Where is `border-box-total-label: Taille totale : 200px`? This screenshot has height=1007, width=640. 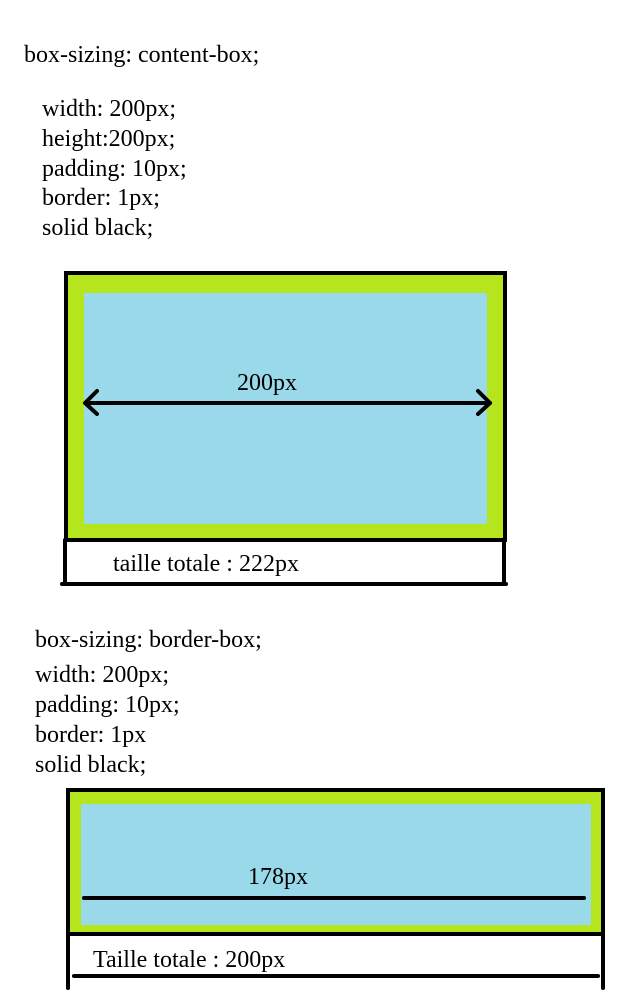 border-box-total-label: Taille totale : 200px is located at coordinates (189, 960).